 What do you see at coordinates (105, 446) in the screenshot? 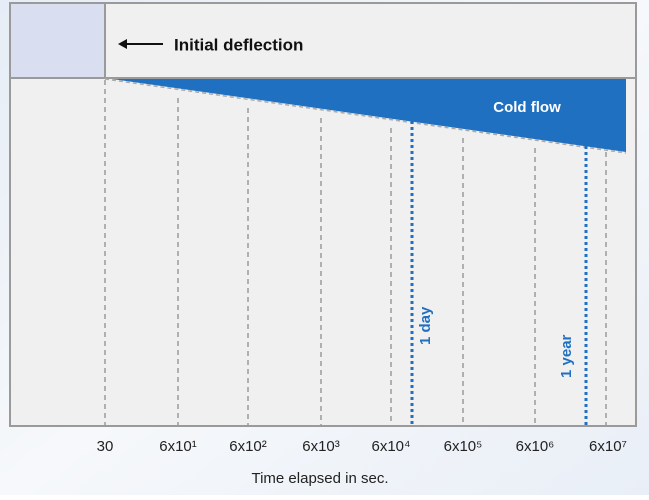
I see `x-tick-label: 30` at bounding box center [105, 446].